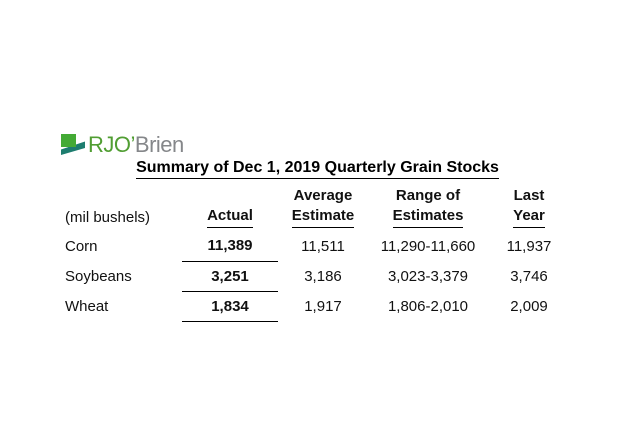 This screenshot has width=636, height=430. What do you see at coordinates (230, 246) in the screenshot?
I see `actual-cell: 11,389` at bounding box center [230, 246].